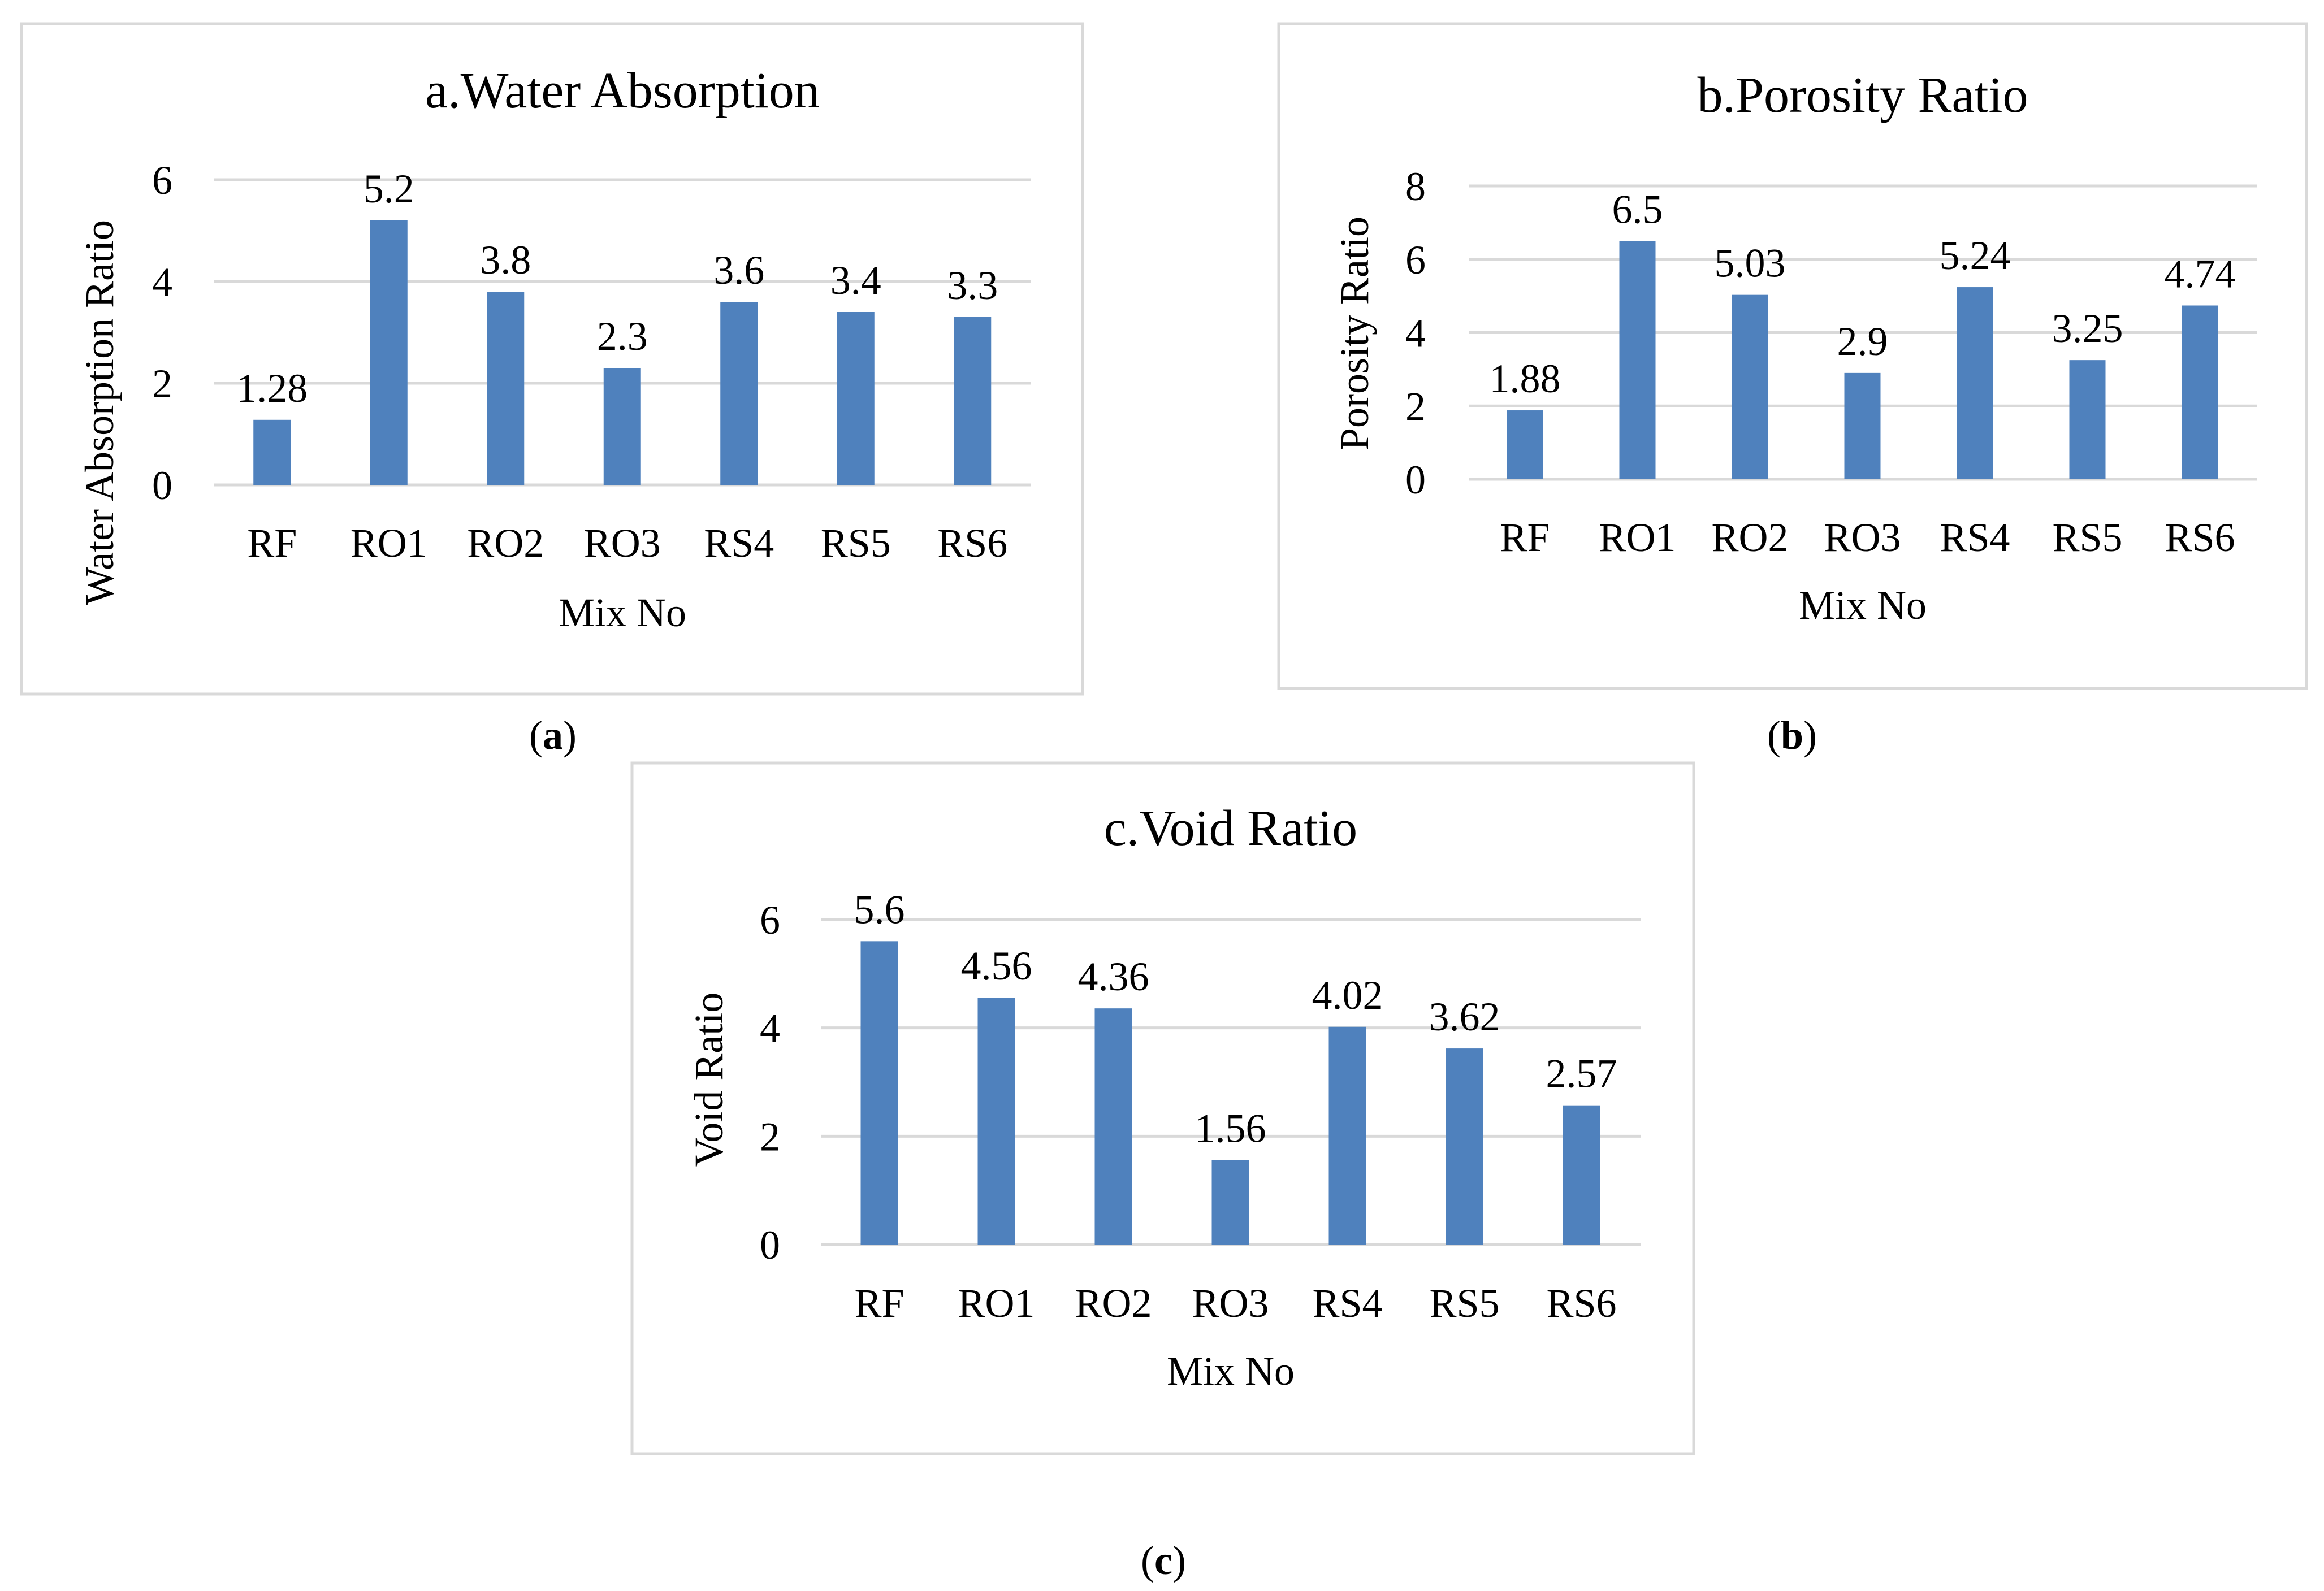 The image size is (2324, 1591). I want to click on data-label: 1.56, so click(1230, 1129).